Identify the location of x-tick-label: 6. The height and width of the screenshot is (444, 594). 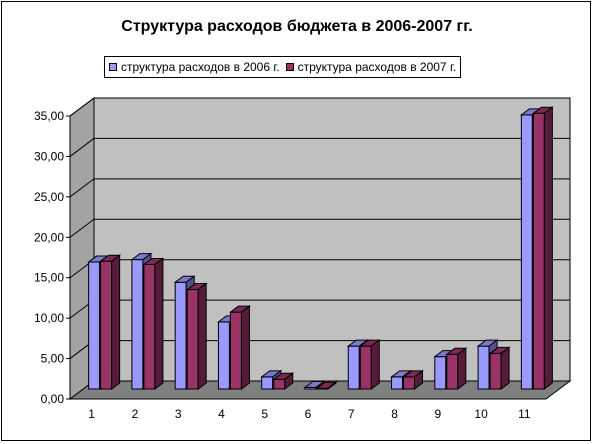
(308, 414).